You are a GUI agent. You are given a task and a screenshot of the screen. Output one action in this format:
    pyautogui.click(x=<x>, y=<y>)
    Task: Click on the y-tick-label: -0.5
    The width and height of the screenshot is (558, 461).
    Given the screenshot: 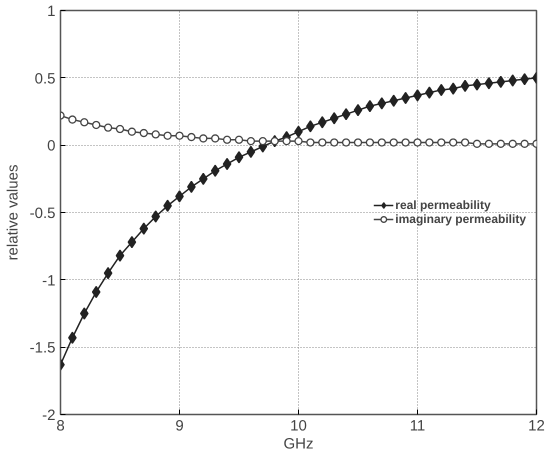 What is the action you would take?
    pyautogui.click(x=43, y=213)
    